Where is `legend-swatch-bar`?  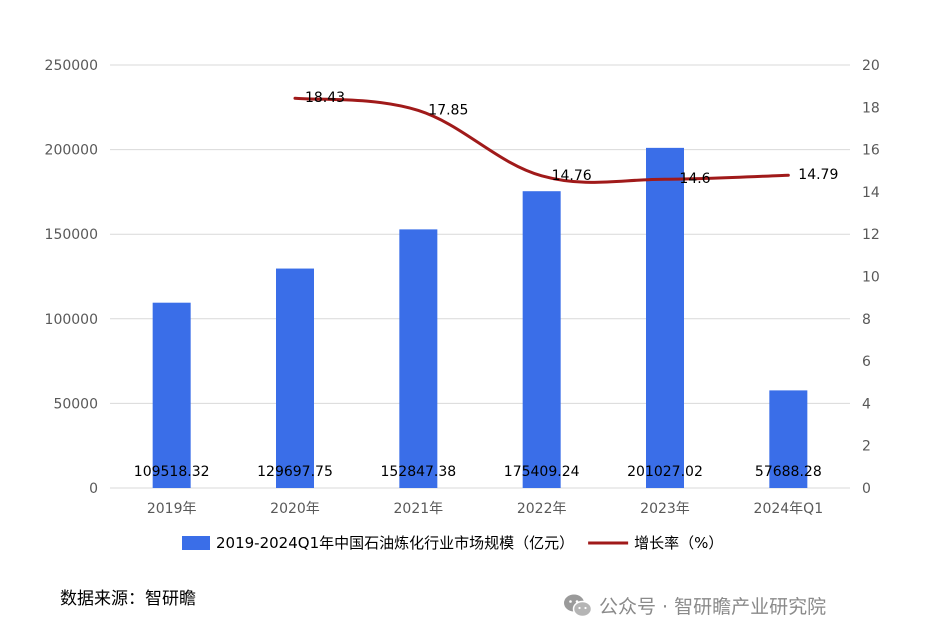 legend-swatch-bar is located at coordinates (196, 543).